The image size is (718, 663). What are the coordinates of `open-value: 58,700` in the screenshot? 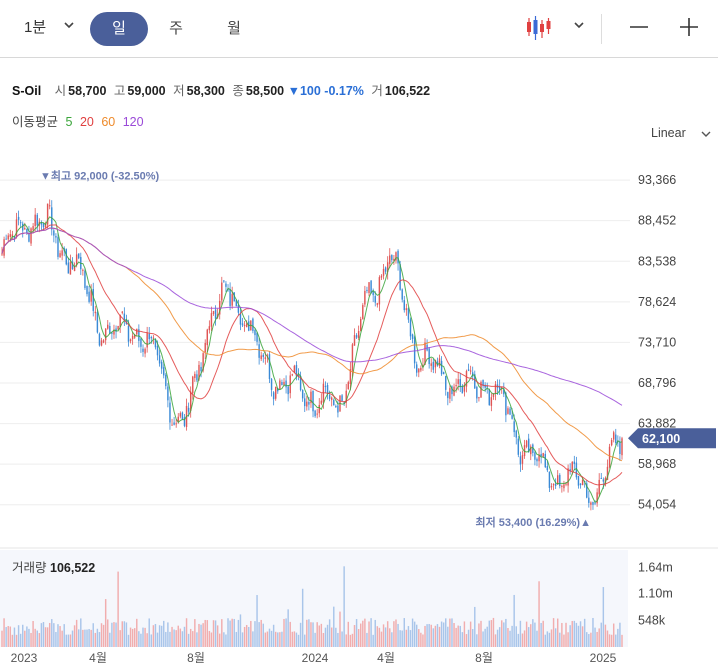 It's located at (87, 91).